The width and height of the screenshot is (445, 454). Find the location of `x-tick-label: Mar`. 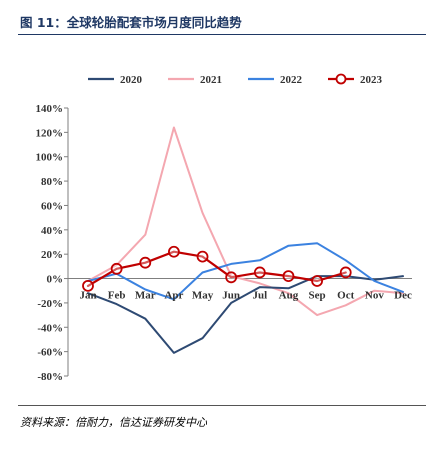

x-tick-label: Mar is located at coordinates (145, 296).